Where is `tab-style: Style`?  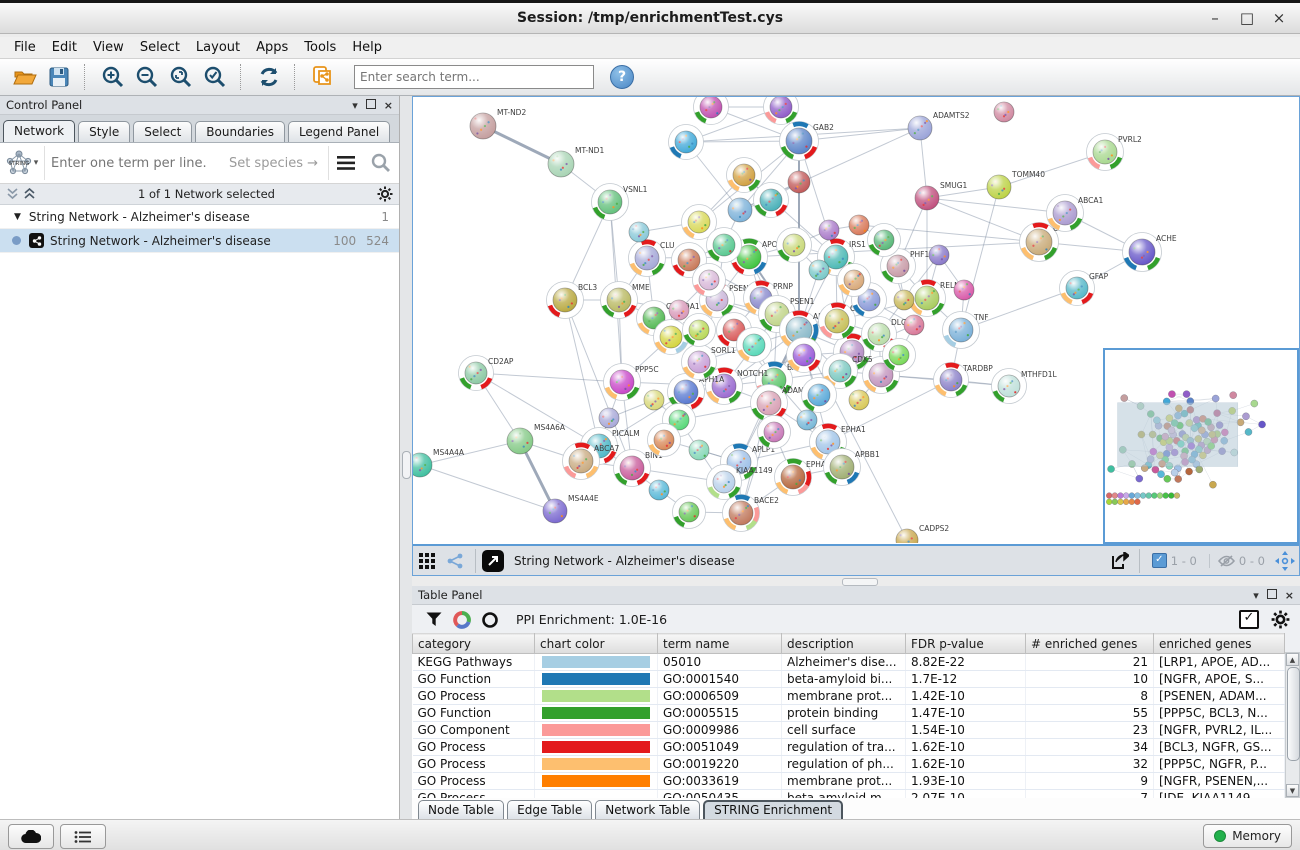
tab-style: Style is located at coordinates (104, 131).